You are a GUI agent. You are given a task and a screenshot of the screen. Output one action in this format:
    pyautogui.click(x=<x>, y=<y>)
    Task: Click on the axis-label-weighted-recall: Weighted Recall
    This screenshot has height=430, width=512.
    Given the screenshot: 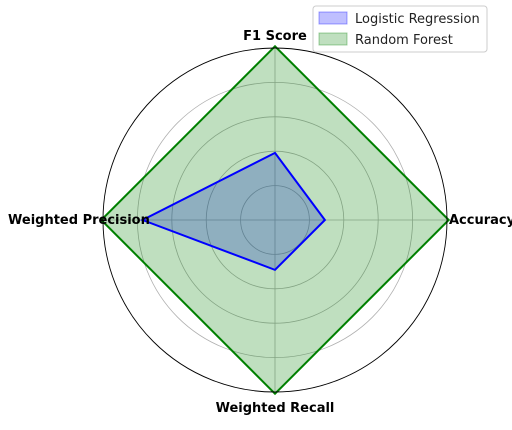 What is the action you would take?
    pyautogui.click(x=275, y=408)
    